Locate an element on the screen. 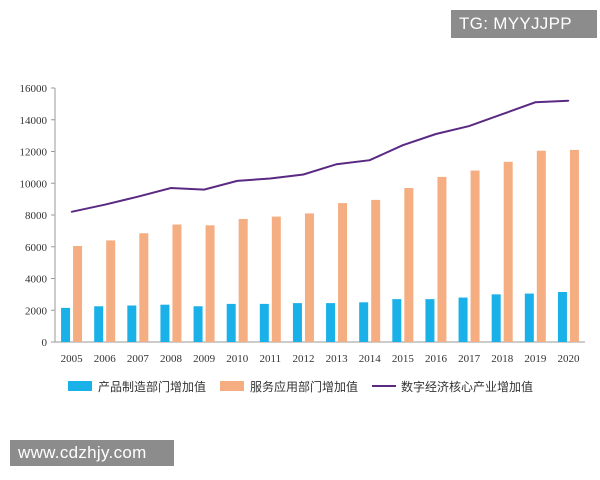 The height and width of the screenshot is (480, 600). x-tick-label: 2014 is located at coordinates (370, 359).